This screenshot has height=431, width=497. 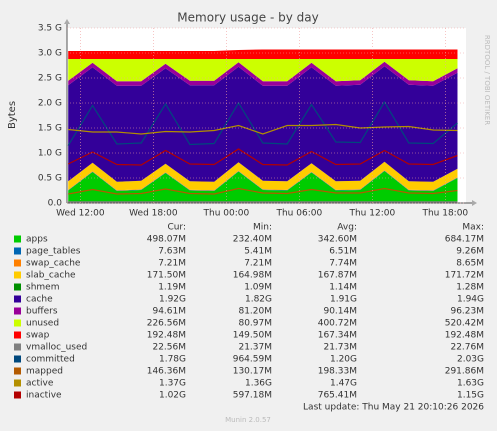 I want to click on x-arrow, so click(x=474, y=203).